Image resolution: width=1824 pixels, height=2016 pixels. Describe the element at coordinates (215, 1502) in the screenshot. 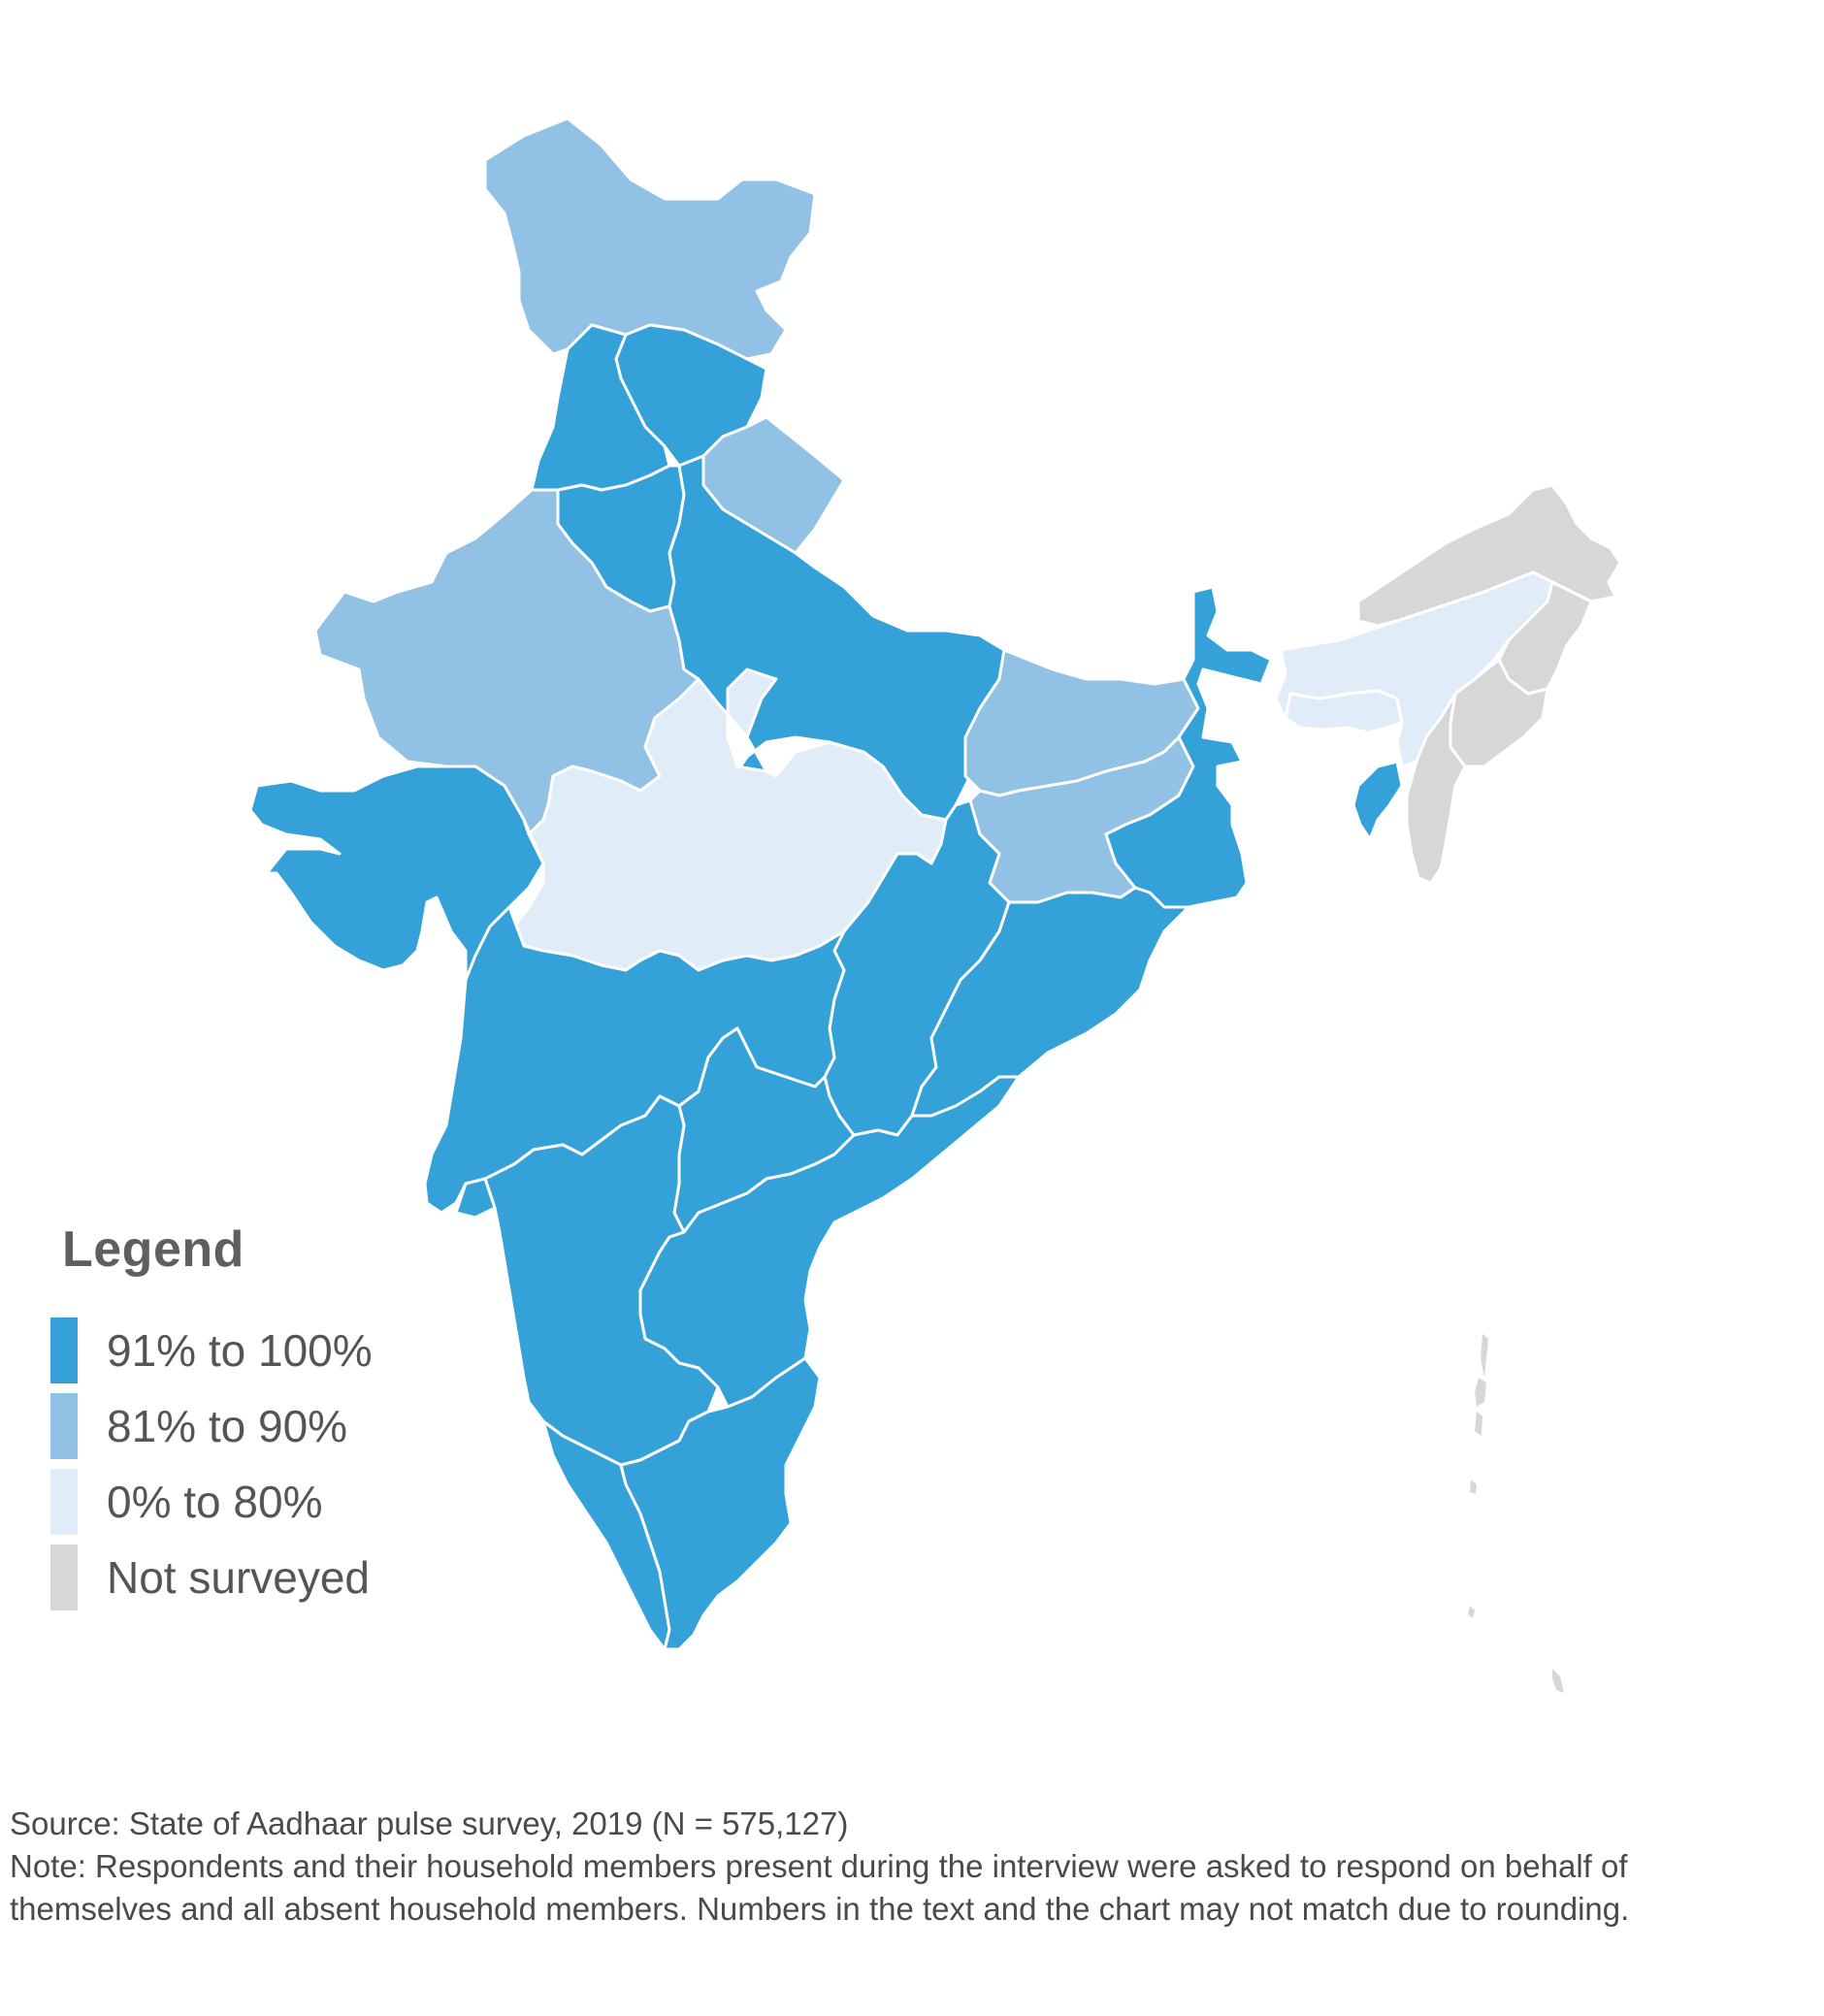

I see `legend-label: 0% to 80%` at that location.